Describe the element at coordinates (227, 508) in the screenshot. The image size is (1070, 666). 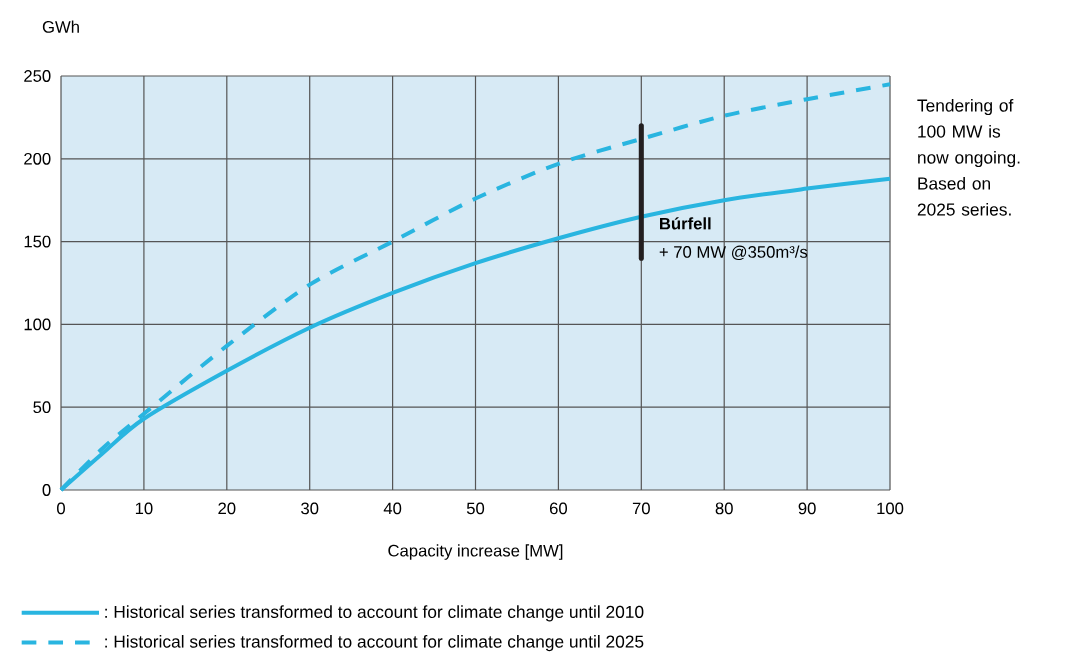
I see `x-tick-label: 20` at that location.